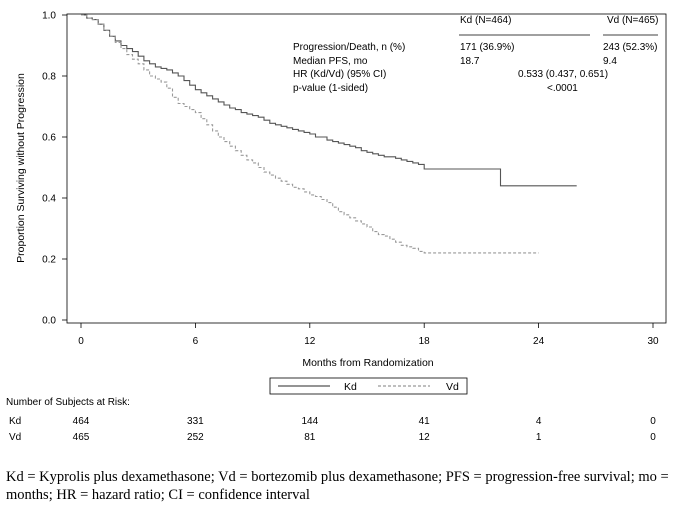 Image resolution: width=675 pixels, height=509 pixels. Describe the element at coordinates (195, 437) in the screenshot. I see `at-risk-count: 252` at that location.